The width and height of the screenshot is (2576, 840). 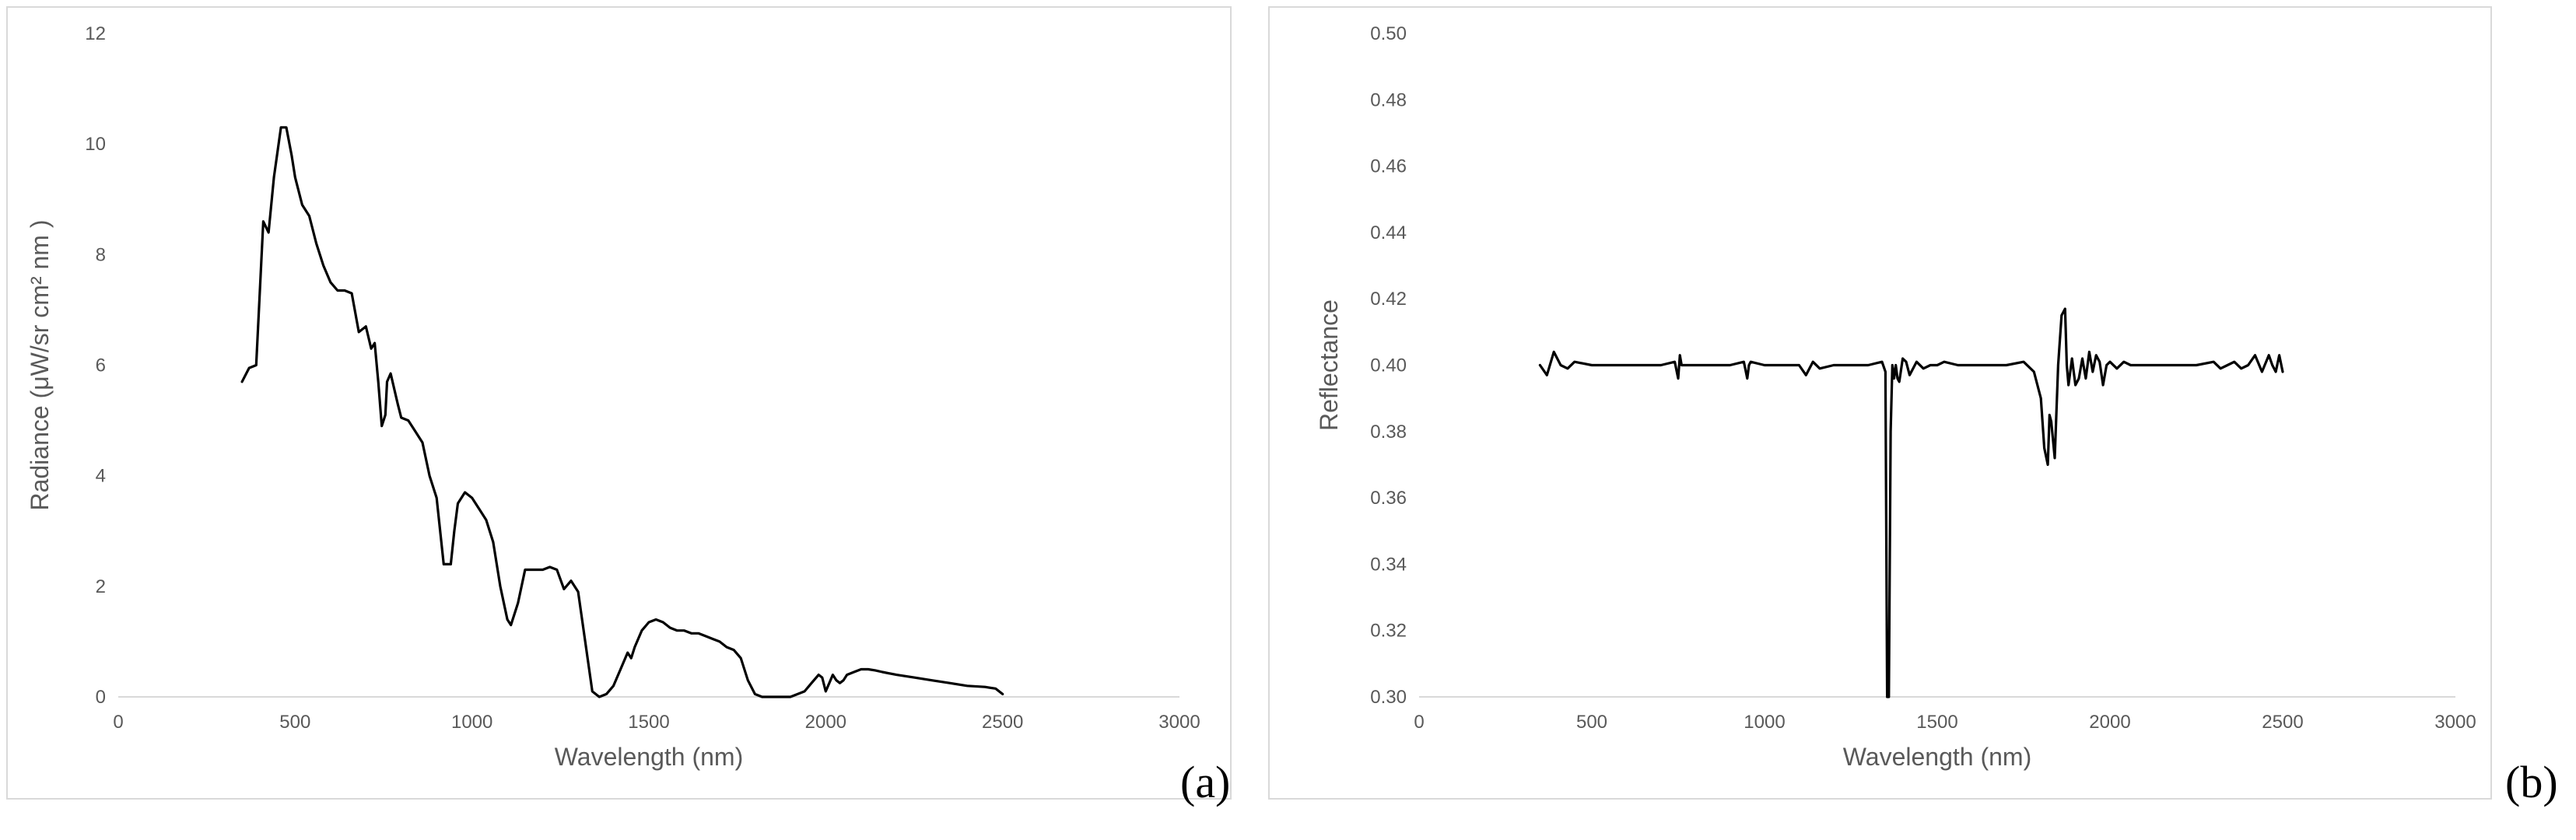 I want to click on y-tick-label: 12, so click(x=95, y=34).